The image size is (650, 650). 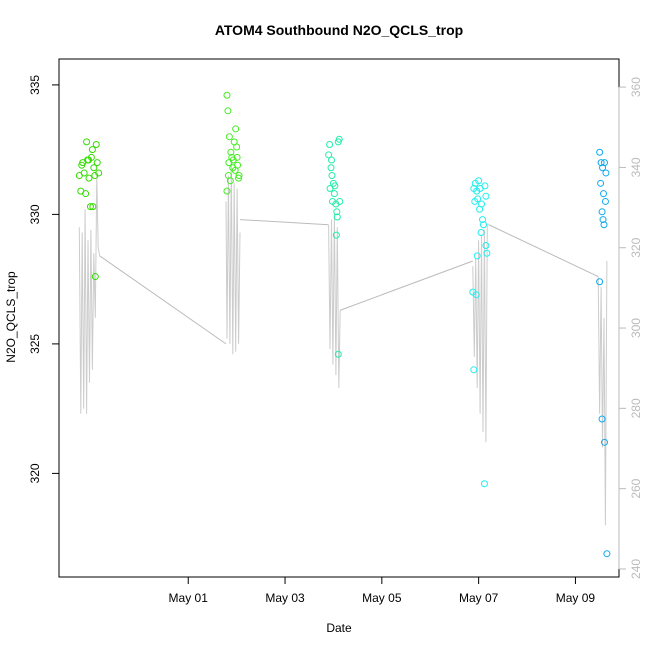 I want to click on x-tick-label: May 05, so click(x=382, y=598).